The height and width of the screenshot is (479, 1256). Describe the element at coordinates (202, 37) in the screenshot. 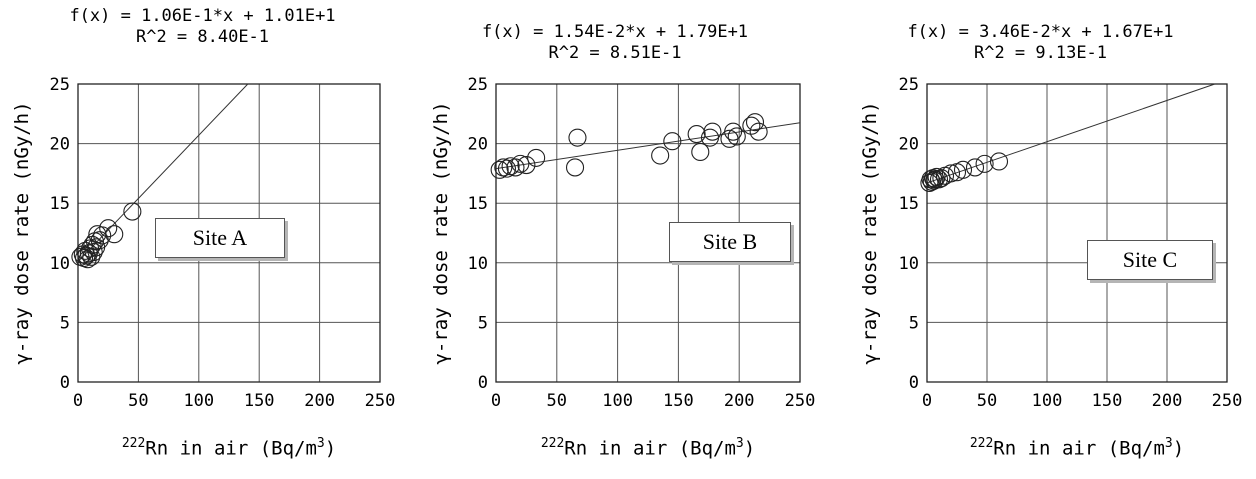

I see `r-squared: R^2 = 8.40E-1` at that location.